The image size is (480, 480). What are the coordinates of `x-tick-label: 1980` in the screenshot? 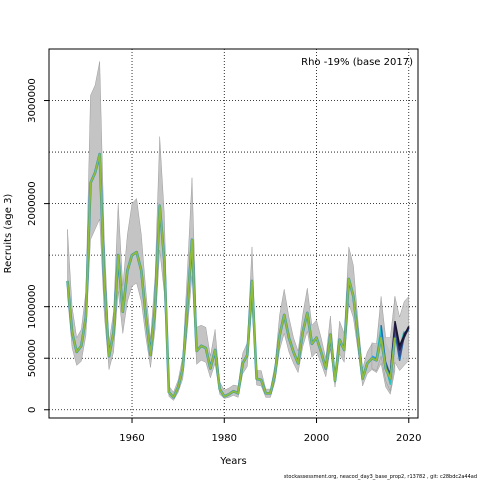 It's located at (224, 438).